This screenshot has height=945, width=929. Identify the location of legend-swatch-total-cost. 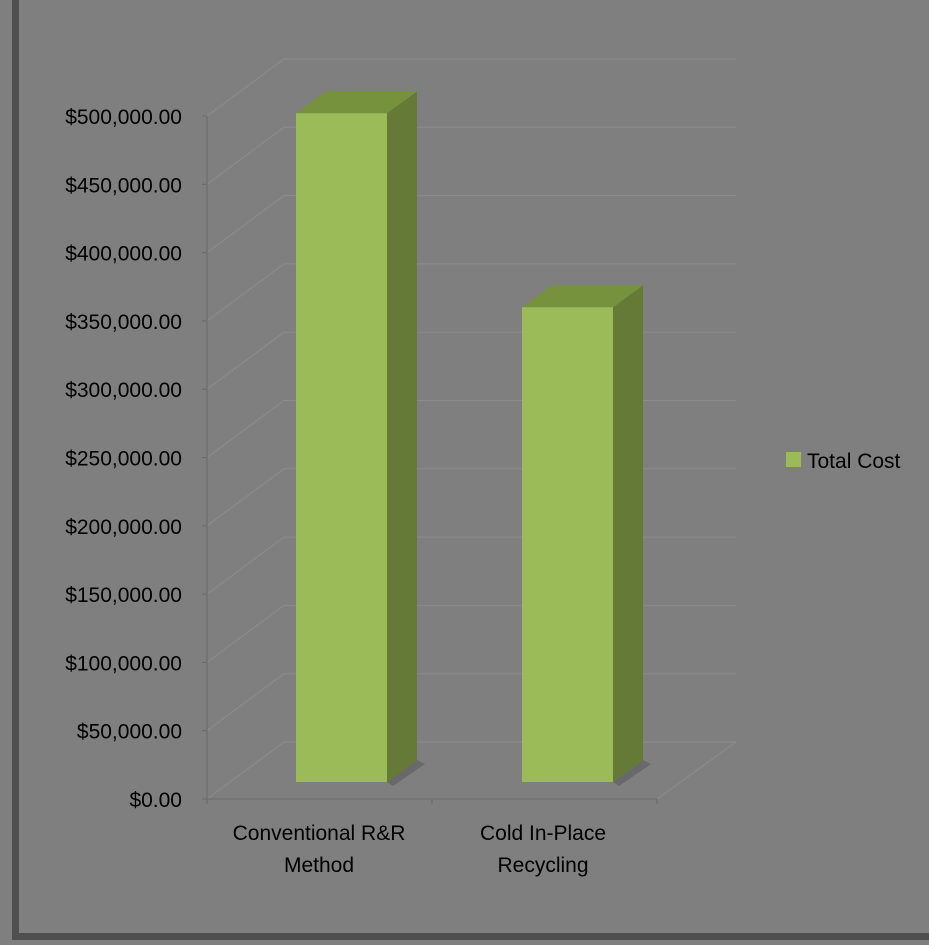
(793, 459).